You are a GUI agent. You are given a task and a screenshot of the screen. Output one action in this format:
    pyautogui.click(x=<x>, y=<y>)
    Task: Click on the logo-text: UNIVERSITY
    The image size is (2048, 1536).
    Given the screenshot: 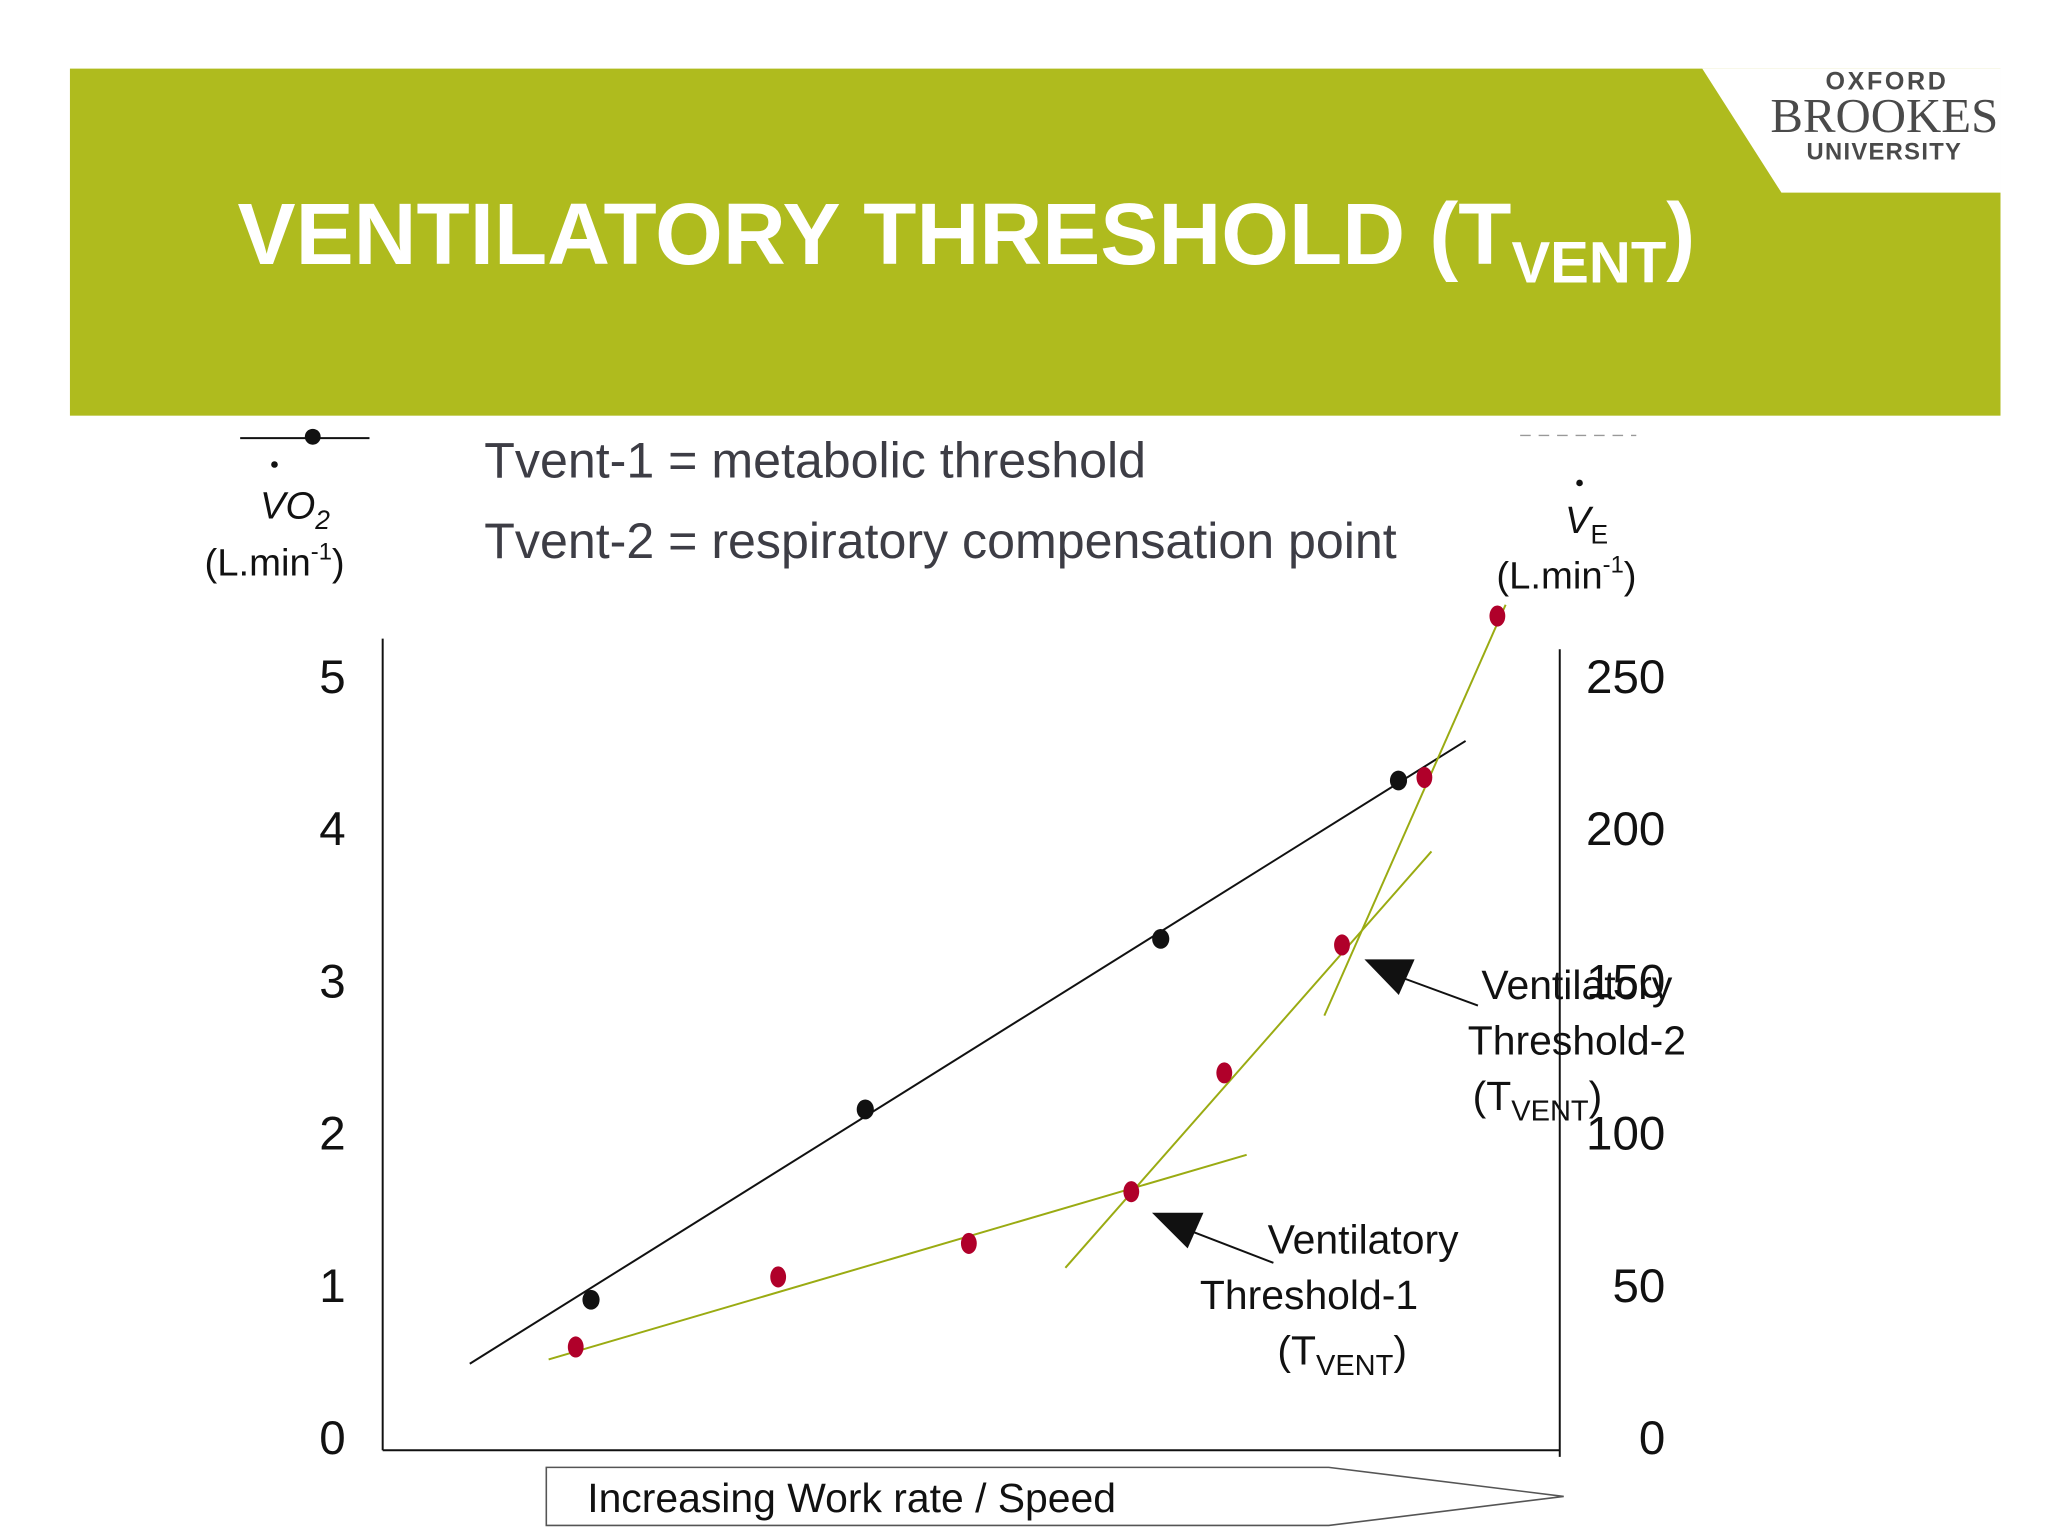 What is the action you would take?
    pyautogui.click(x=1885, y=152)
    